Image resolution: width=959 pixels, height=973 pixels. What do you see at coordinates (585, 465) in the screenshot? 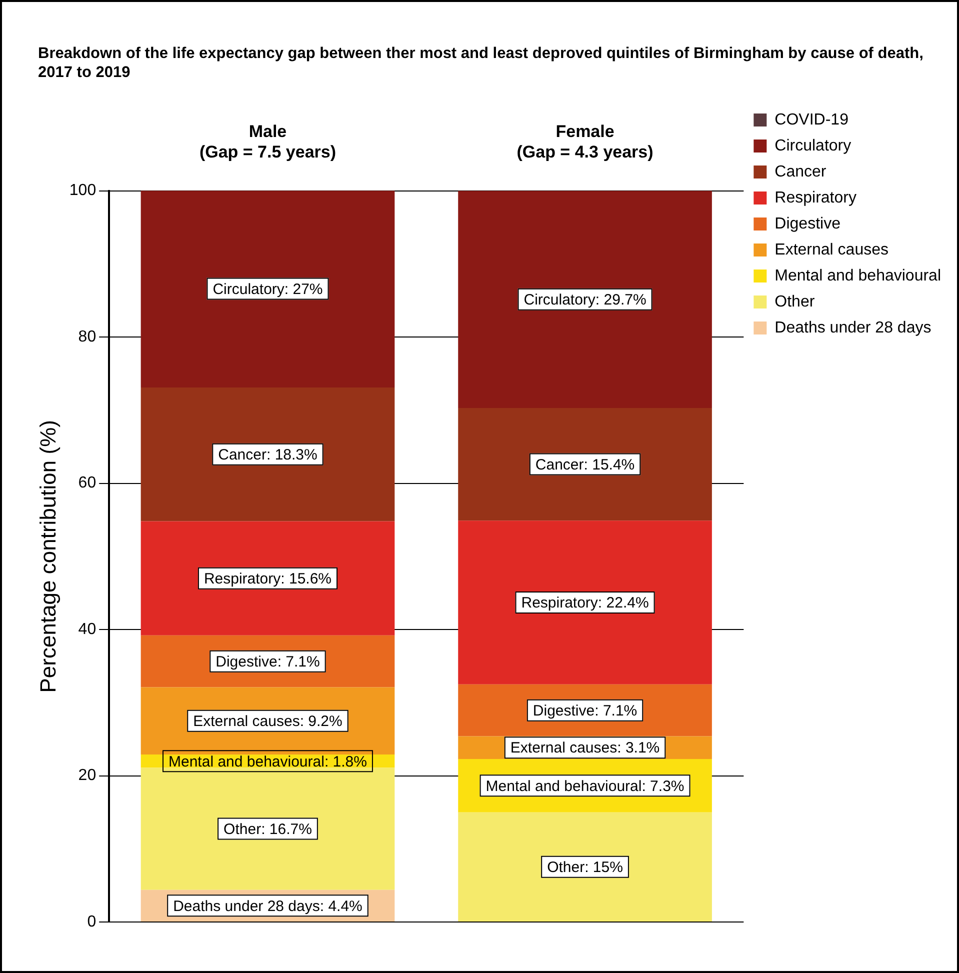
I see `data-label: Cancer: 15.4%` at bounding box center [585, 465].